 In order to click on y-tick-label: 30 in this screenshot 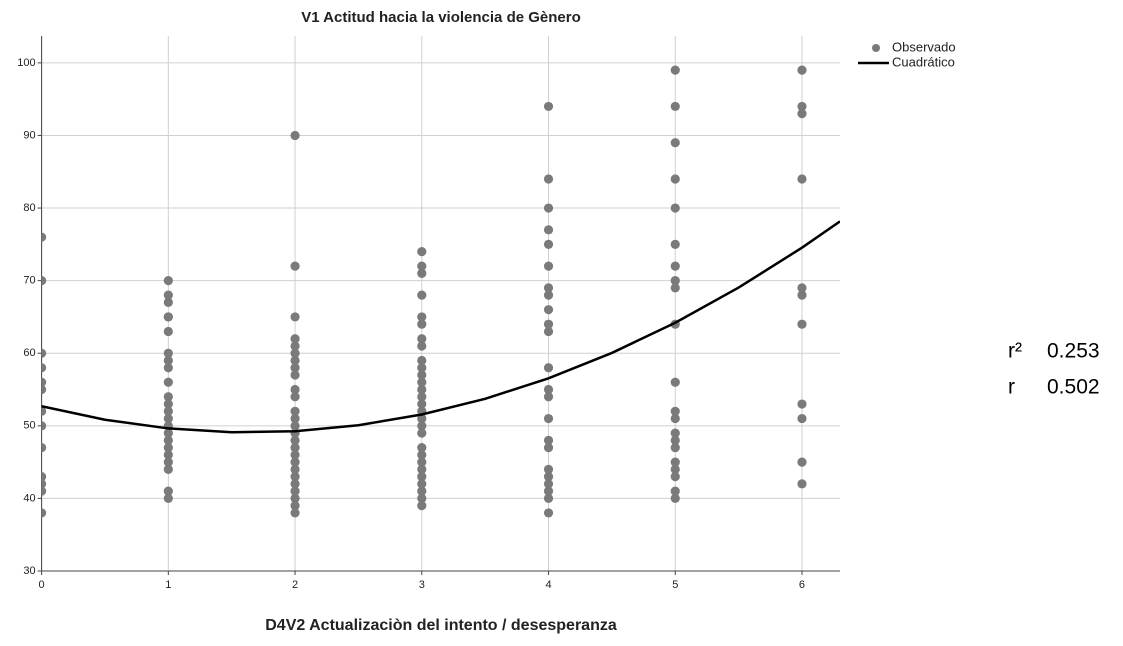, I will do `click(29, 571)`.